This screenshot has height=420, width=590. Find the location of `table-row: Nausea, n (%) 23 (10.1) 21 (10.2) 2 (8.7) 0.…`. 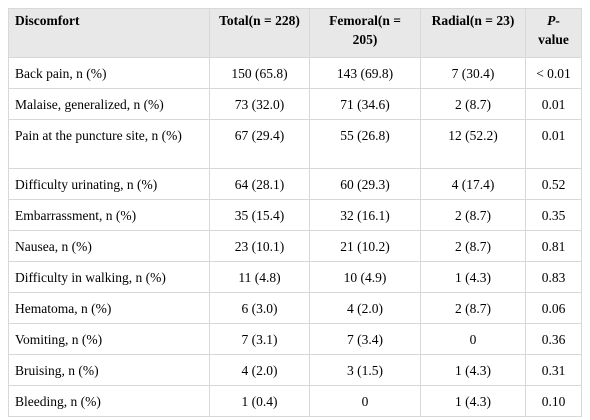

table-row: Nausea, n (%) 23 (10.1) 21 (10.2) 2 (8.7) 0.… is located at coordinates (295, 246).